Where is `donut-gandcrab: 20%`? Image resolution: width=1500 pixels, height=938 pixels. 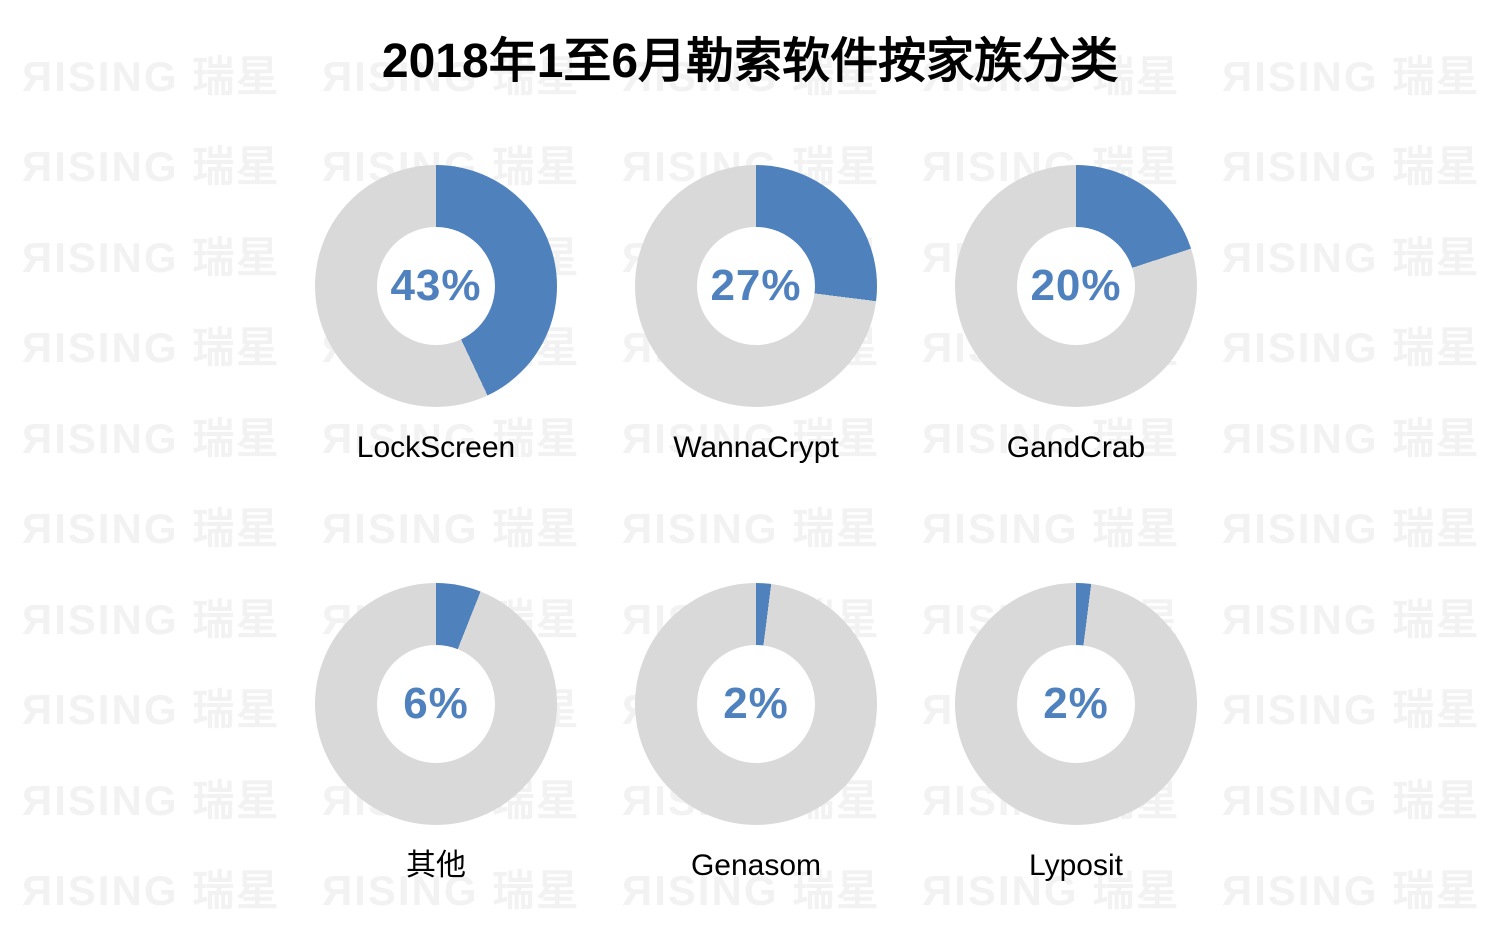 donut-gandcrab: 20% is located at coordinates (1076, 286).